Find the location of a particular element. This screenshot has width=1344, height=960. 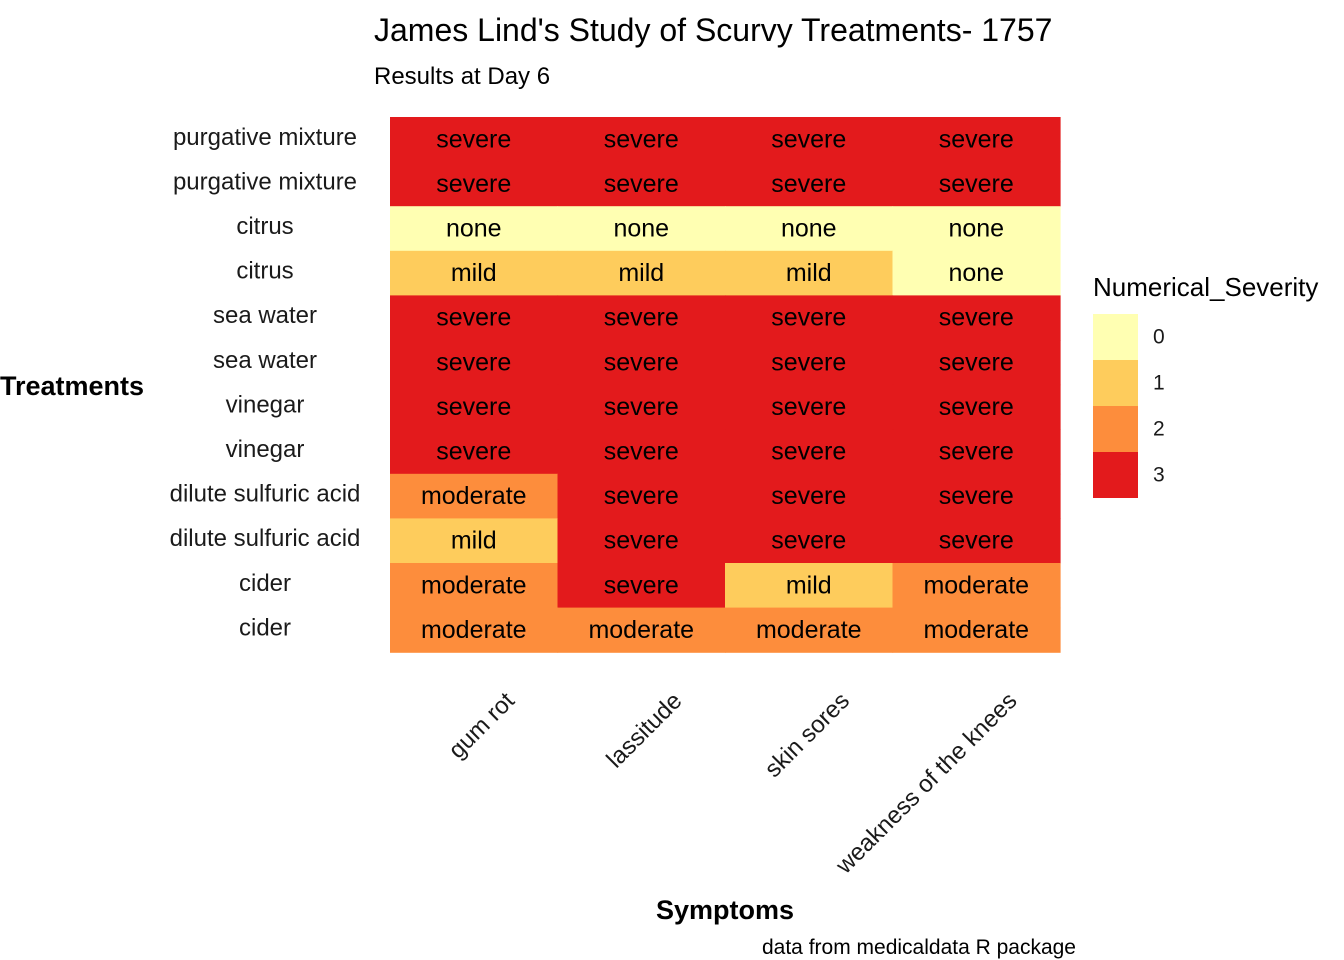

legend-key-label: 3 is located at coordinates (1159, 475).